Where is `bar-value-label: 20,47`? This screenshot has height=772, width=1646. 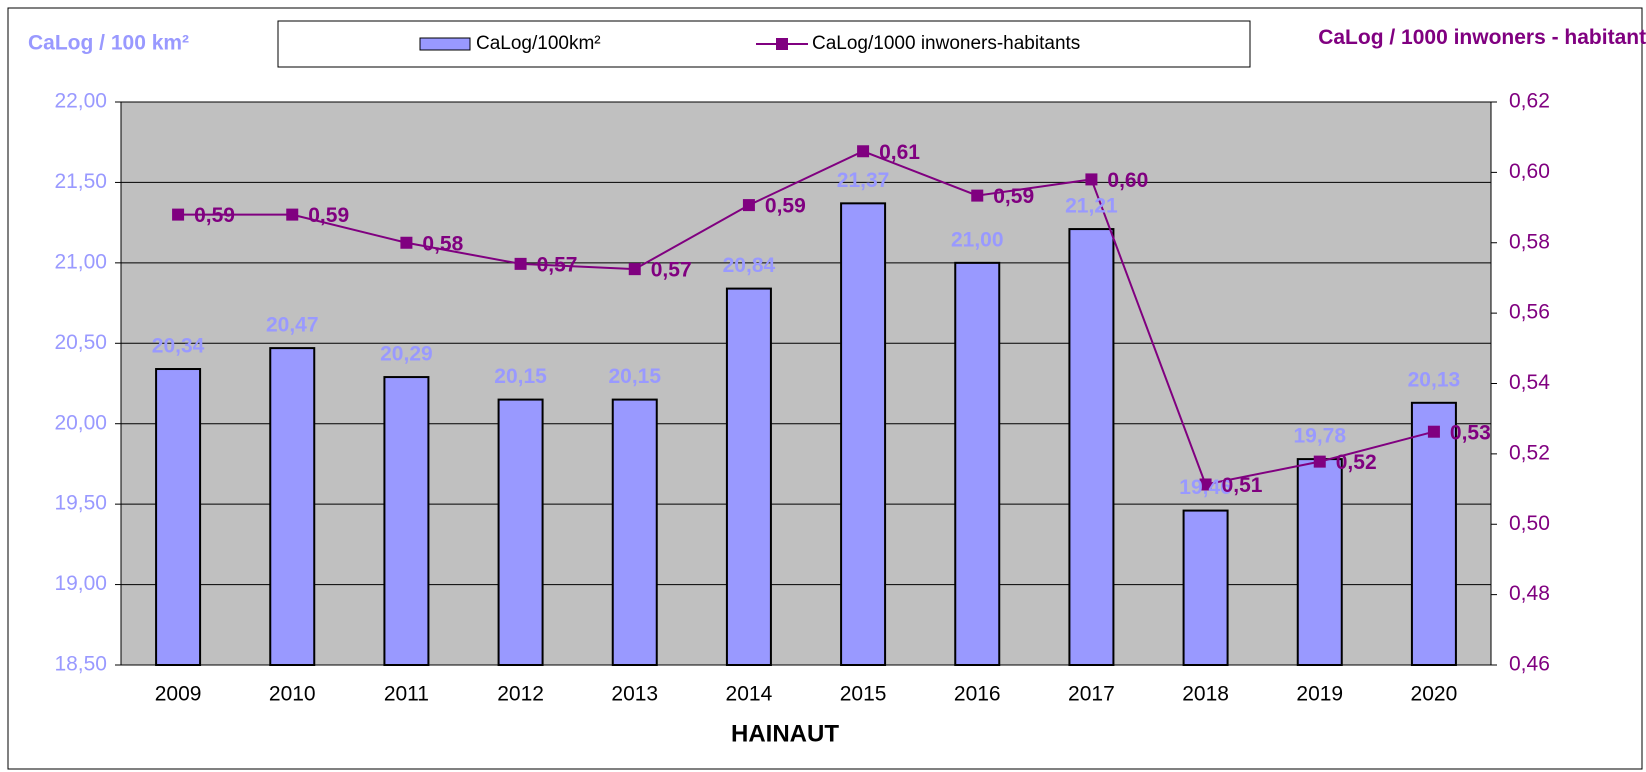
bar-value-label: 20,47 is located at coordinates (292, 325).